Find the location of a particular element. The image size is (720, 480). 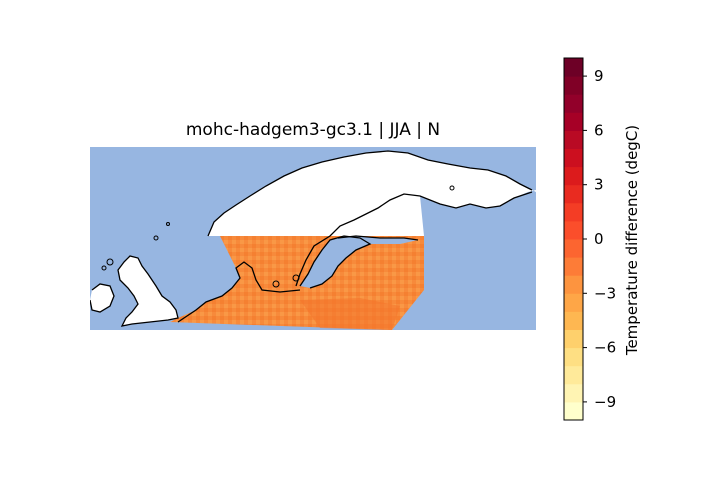

map-title: mohc-hadgem3-gc3.1 | JJA | N is located at coordinates (313, 130).